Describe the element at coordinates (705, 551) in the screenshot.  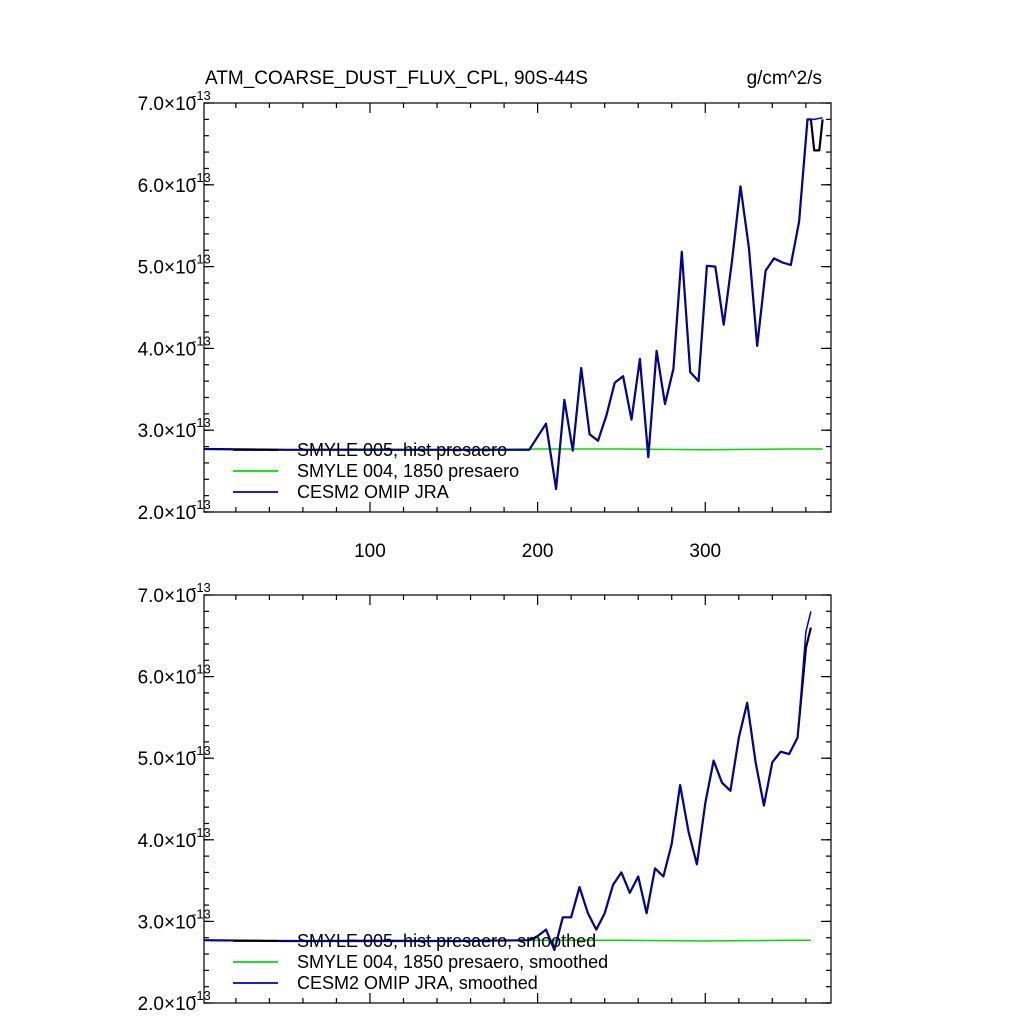
I see `x-tick-label: 300` at that location.